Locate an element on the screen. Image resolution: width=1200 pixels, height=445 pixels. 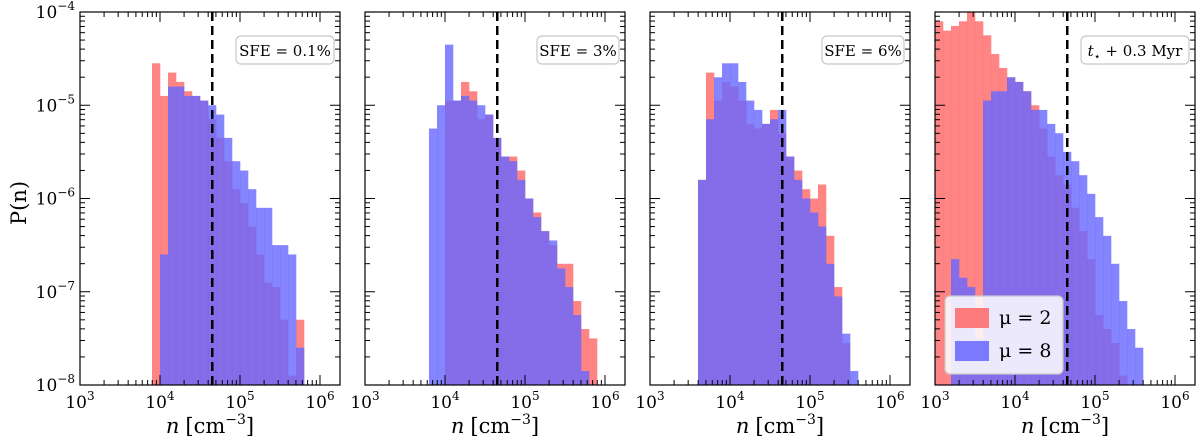
annotation-box: t⋆ + 0.3 Myr is located at coordinates (1135, 50).